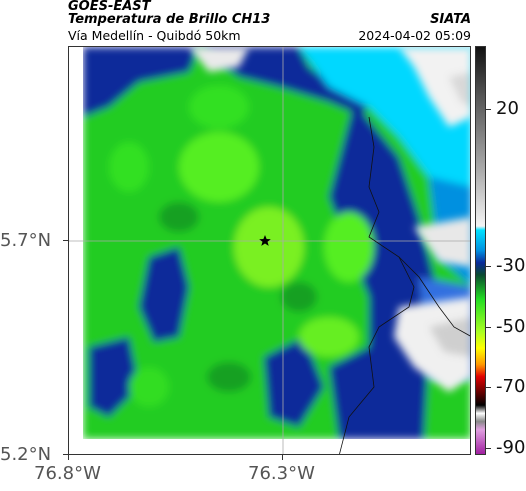  What do you see at coordinates (281, 473) in the screenshot?
I see `longitude-tick-label: 76.3°W` at bounding box center [281, 473].